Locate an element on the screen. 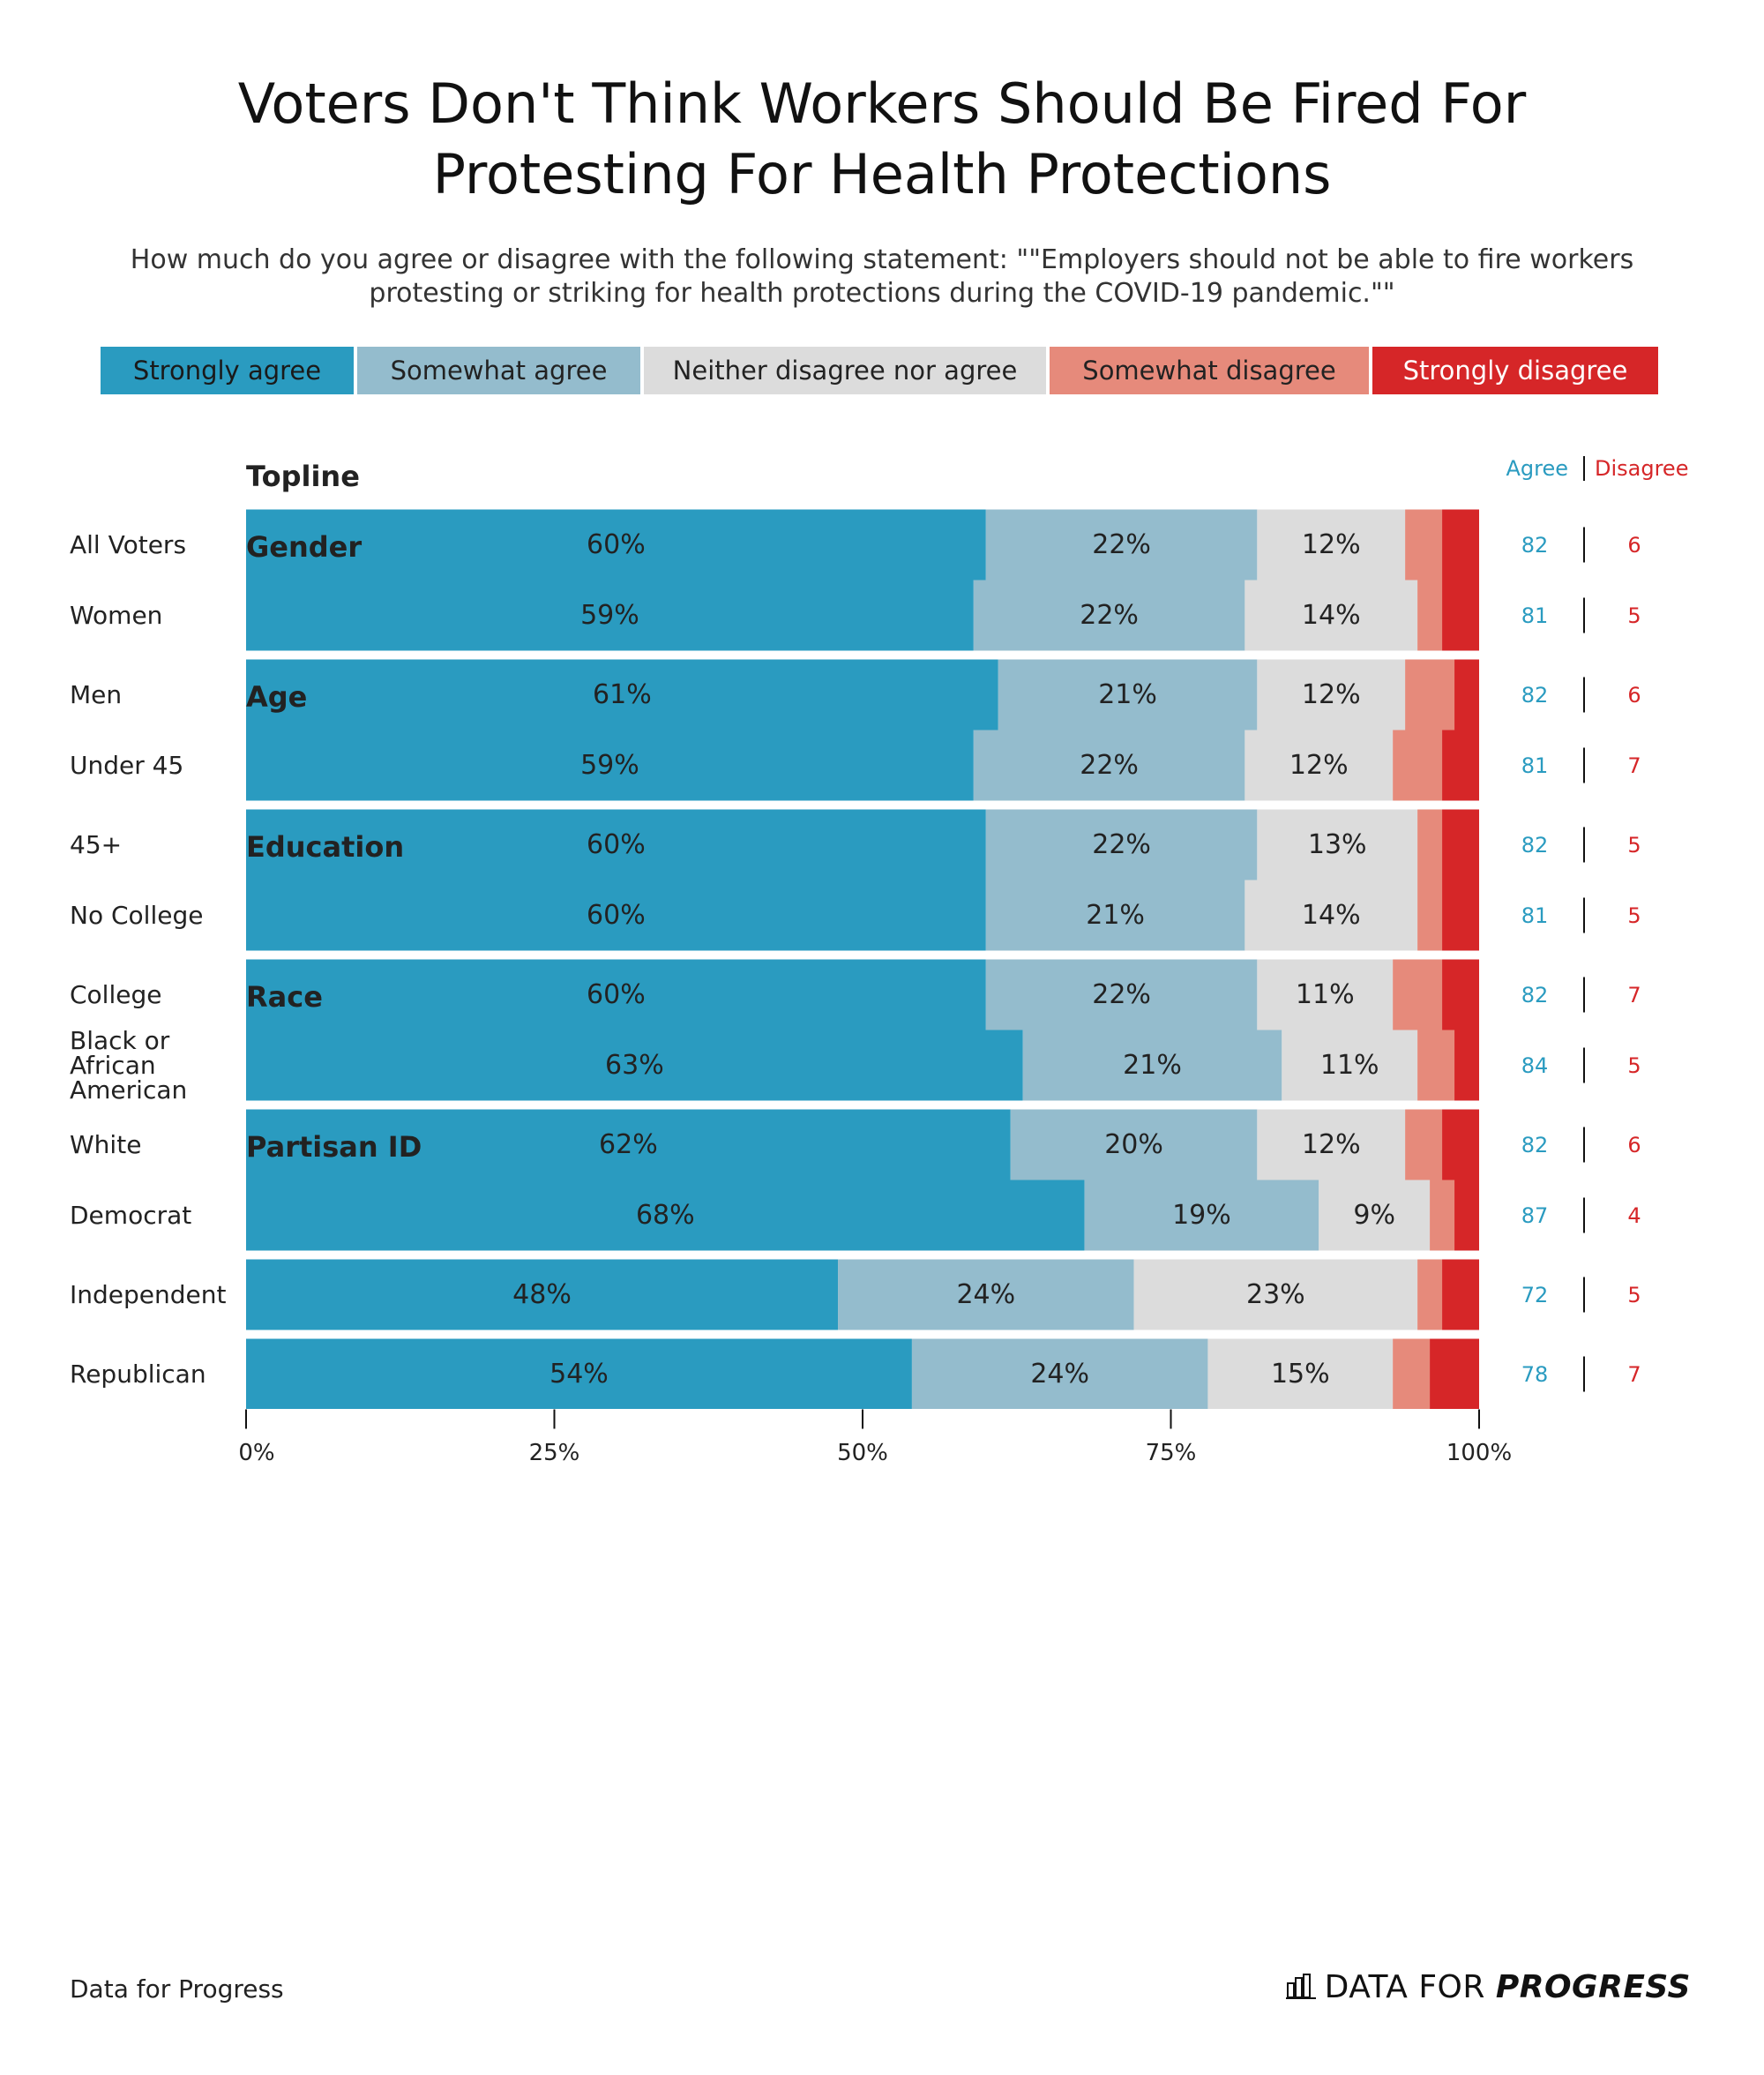 The width and height of the screenshot is (1764, 2075). group-heading: Race is located at coordinates (284, 997).